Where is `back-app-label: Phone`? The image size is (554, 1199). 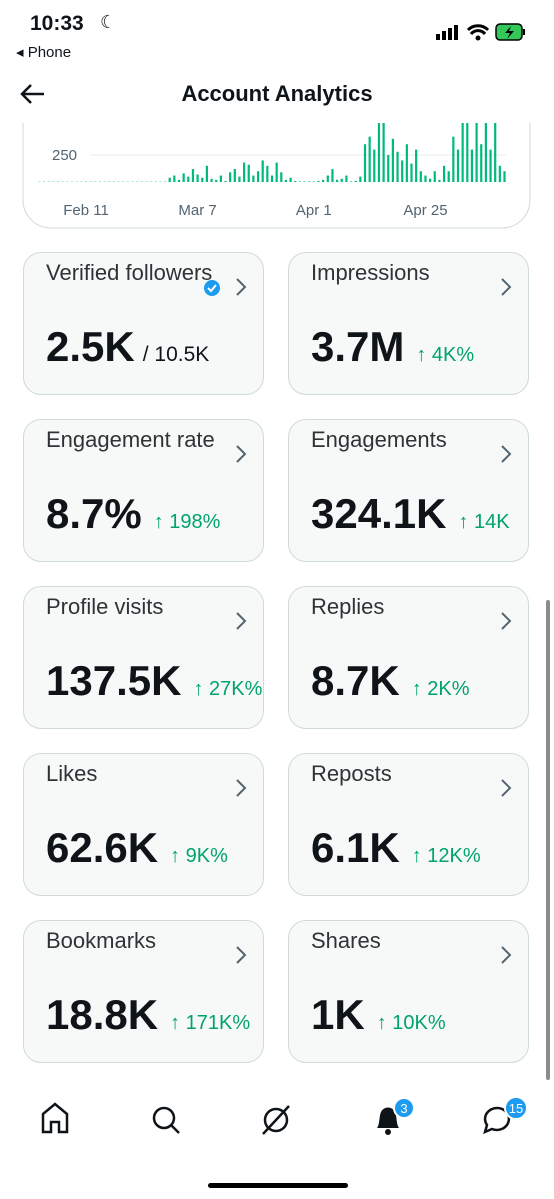 back-app-label: Phone is located at coordinates (49, 52).